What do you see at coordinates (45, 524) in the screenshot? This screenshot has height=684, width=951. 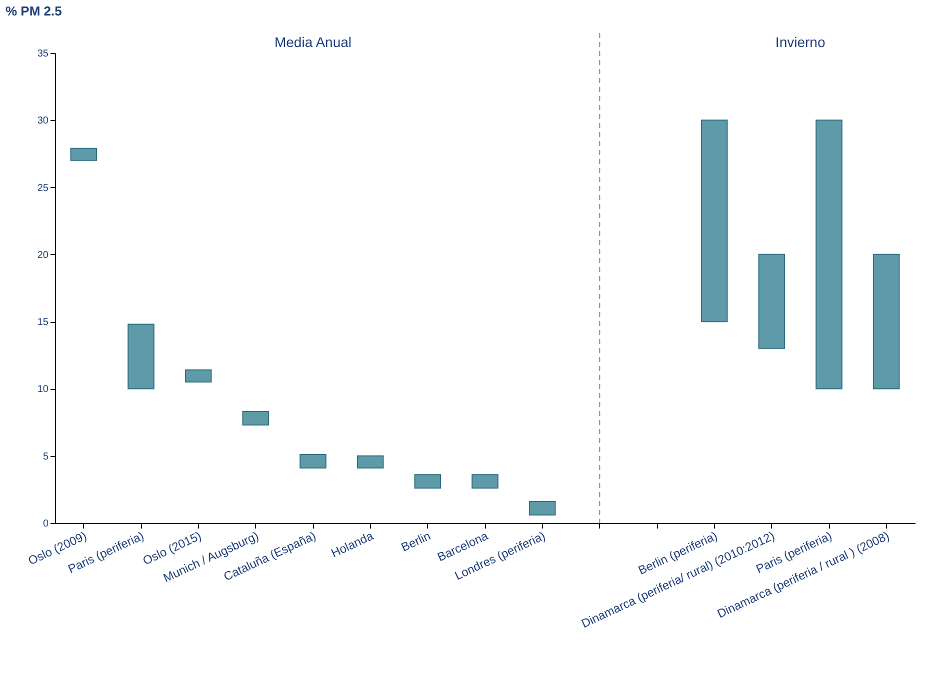 I see `y-tick-label: 0` at bounding box center [45, 524].